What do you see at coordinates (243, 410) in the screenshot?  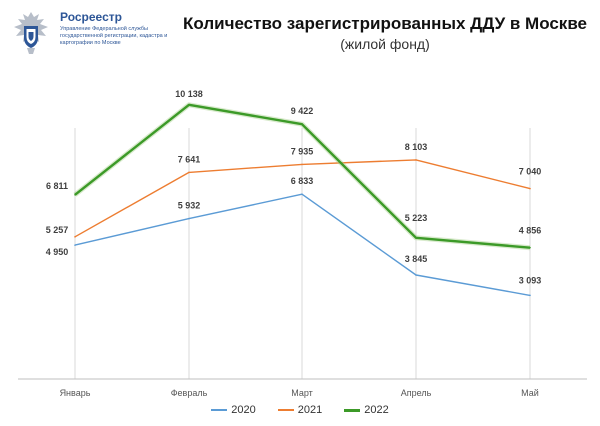 I see `legend-label: 2020` at bounding box center [243, 410].